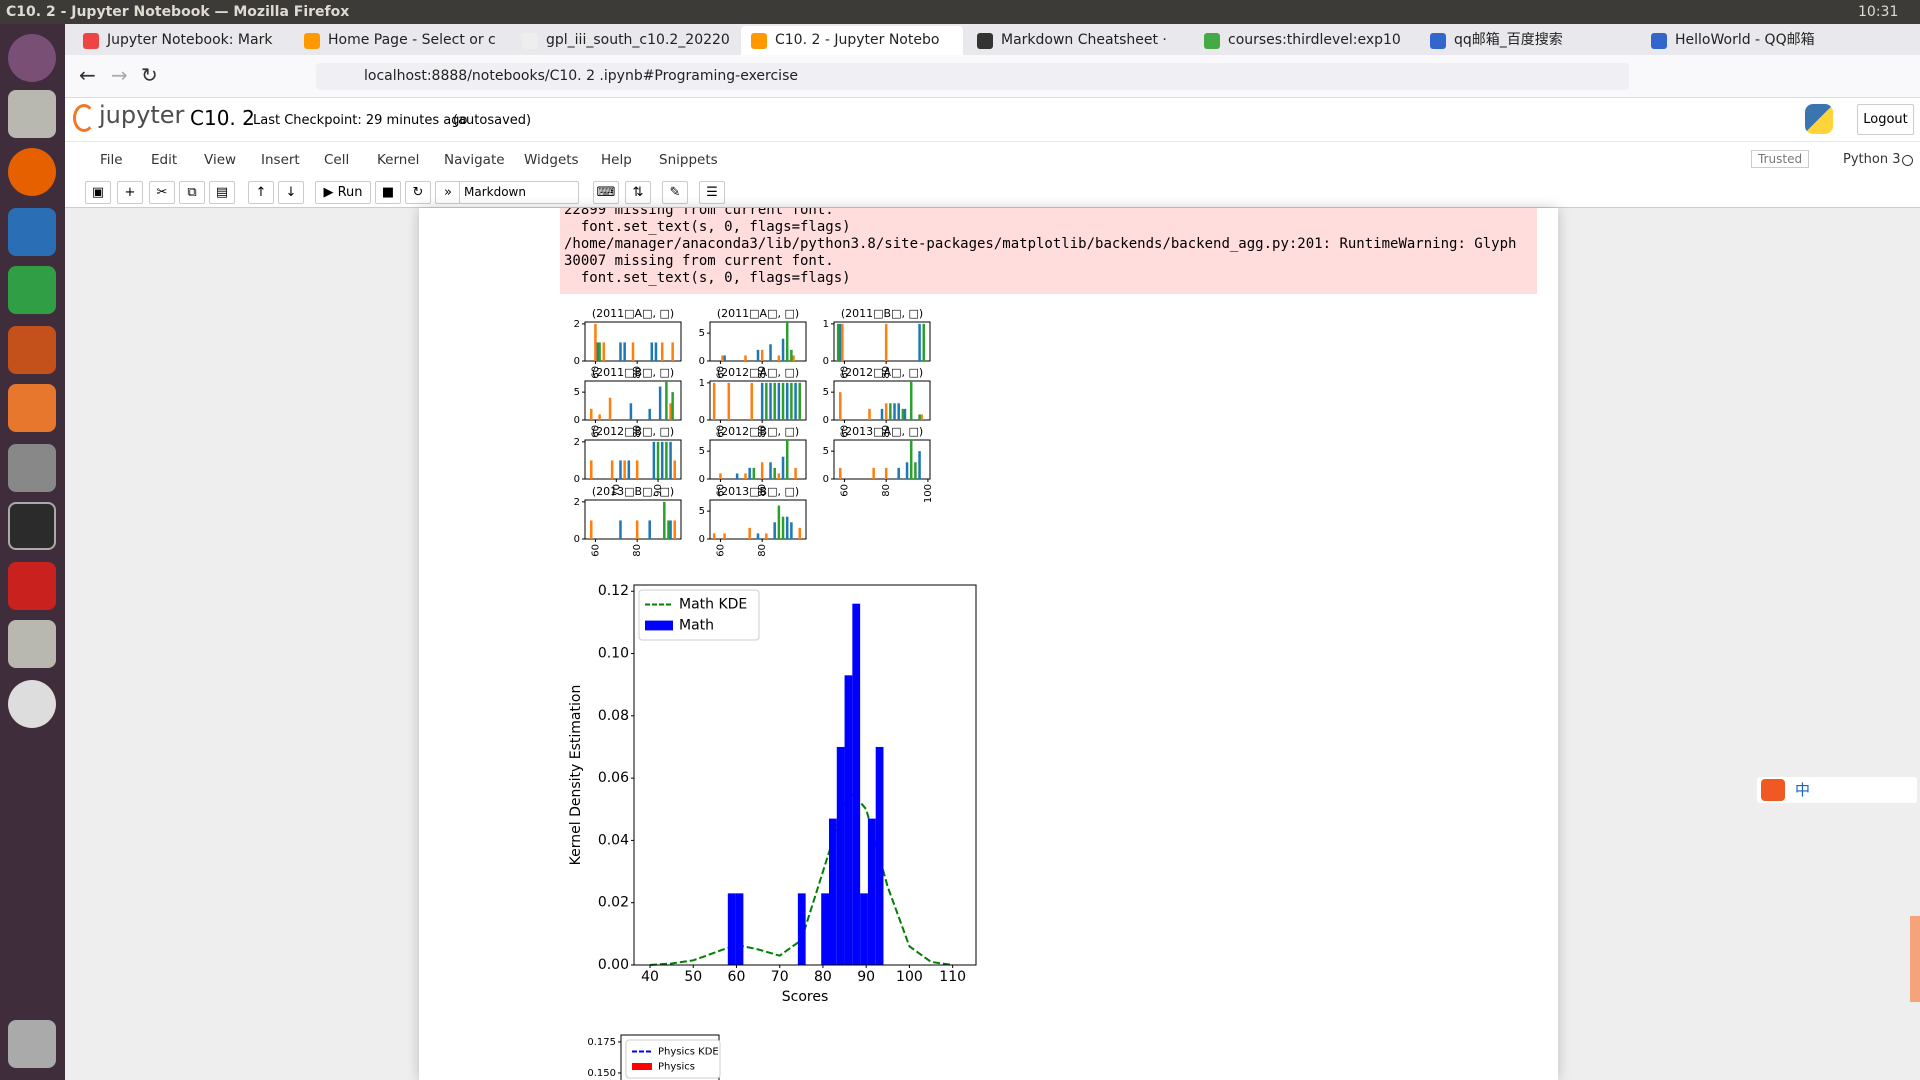  I want to click on y-tick-label: 2, so click(577, 502).